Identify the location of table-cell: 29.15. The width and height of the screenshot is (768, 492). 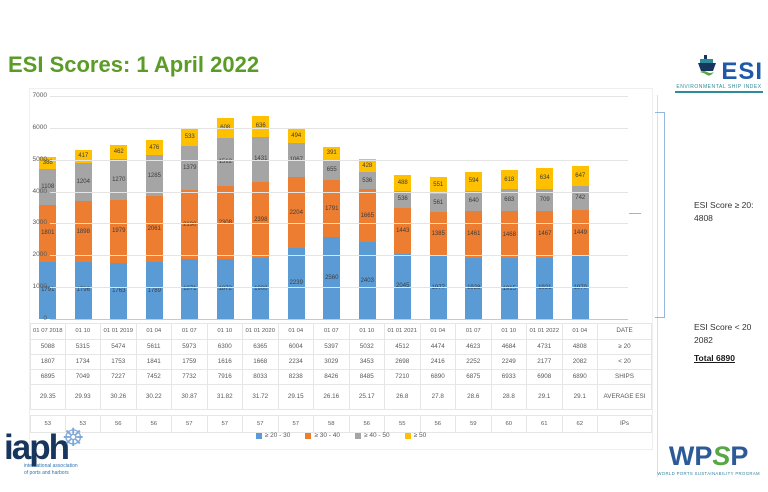
(296, 397).